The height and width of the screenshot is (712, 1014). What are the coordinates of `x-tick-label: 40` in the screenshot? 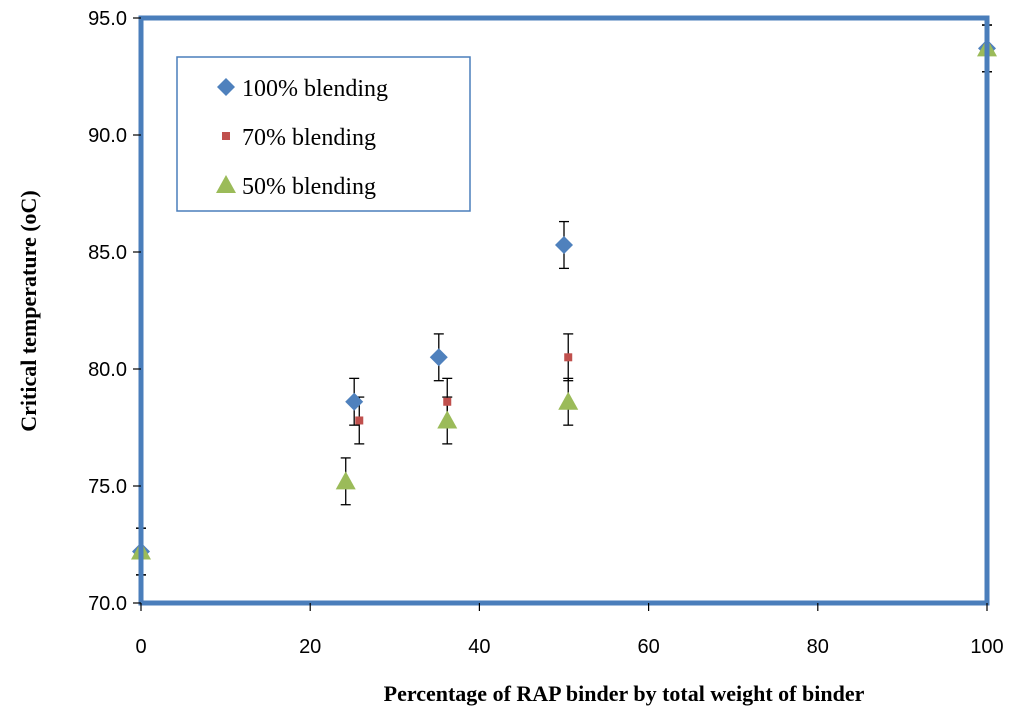 It's located at (479, 647).